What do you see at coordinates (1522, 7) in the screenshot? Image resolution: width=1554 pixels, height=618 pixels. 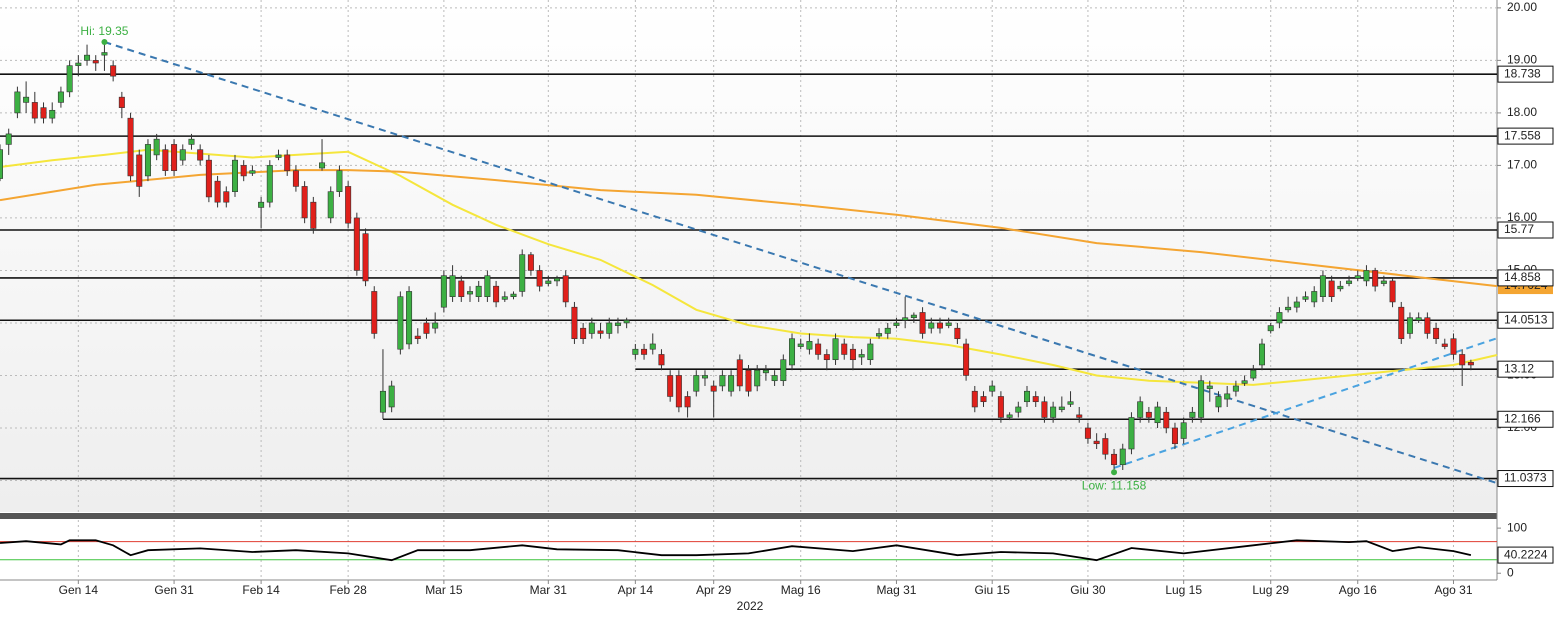 I see `y-tick-label: 20.00` at bounding box center [1522, 7].